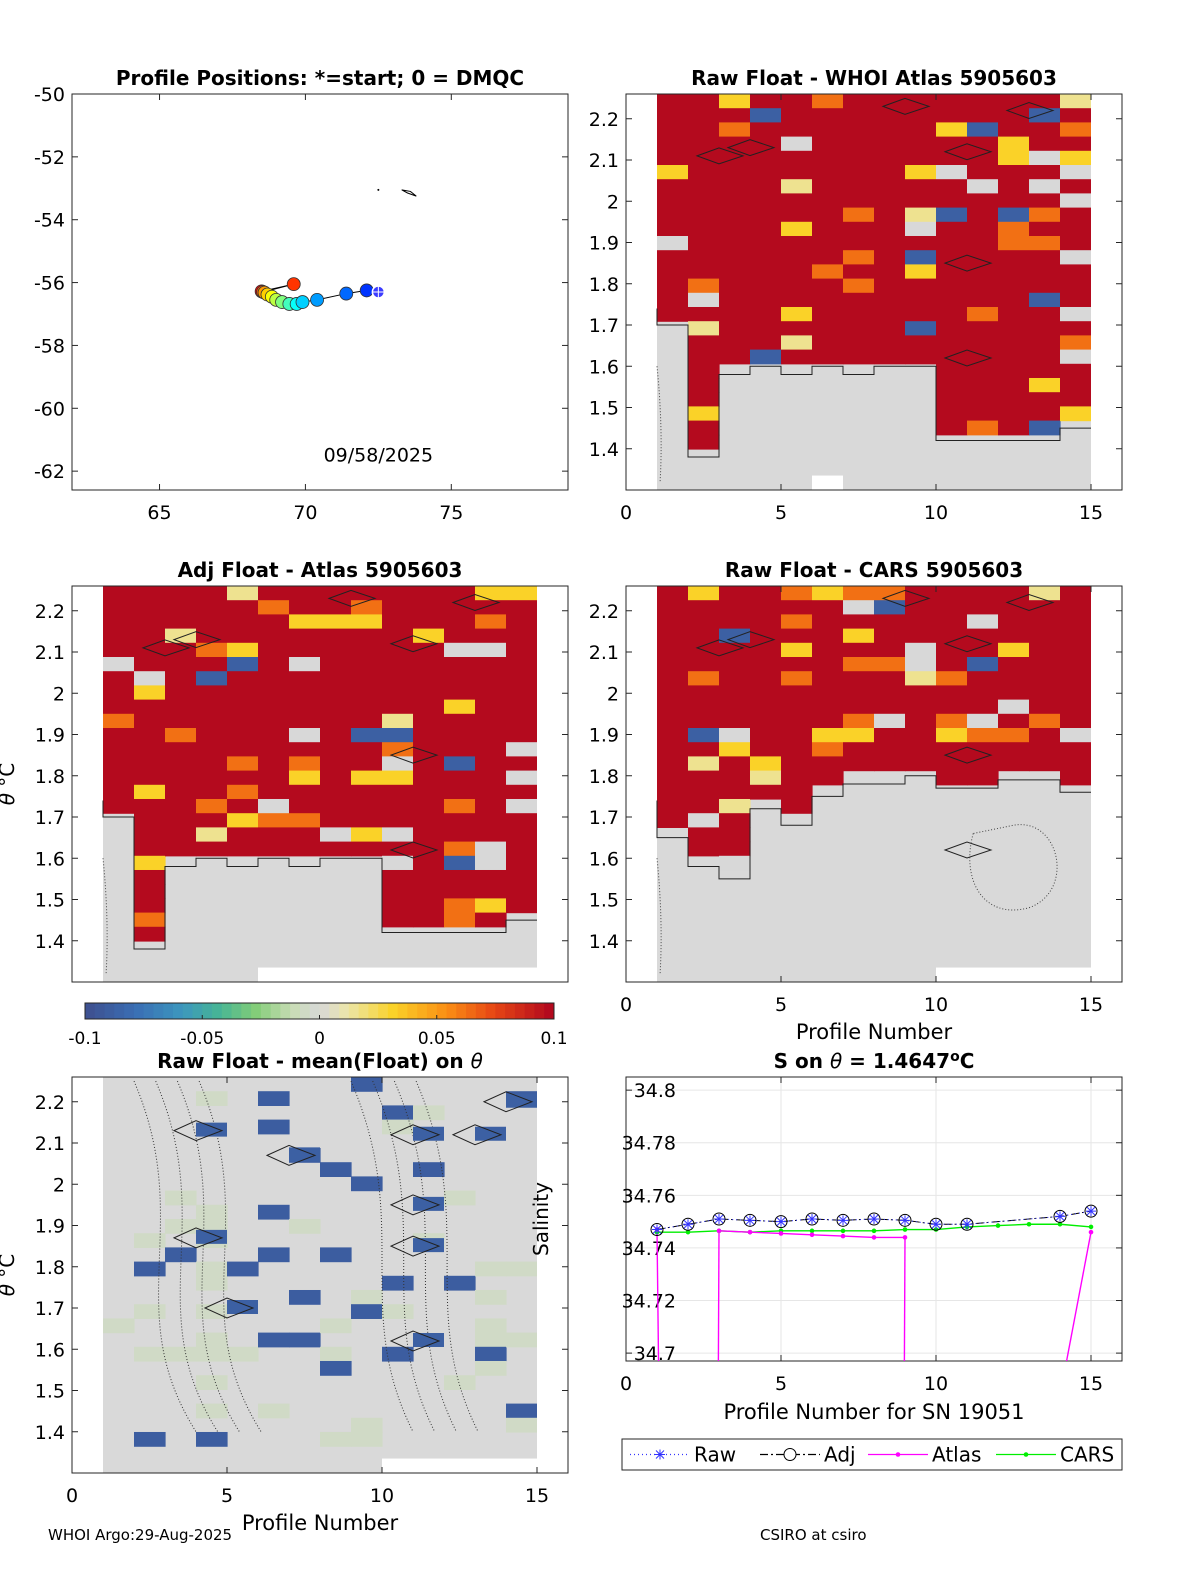 The height and width of the screenshot is (1579, 1200). What do you see at coordinates (604, 326) in the screenshot?
I see `y-tick-label: 1.7` at bounding box center [604, 326].